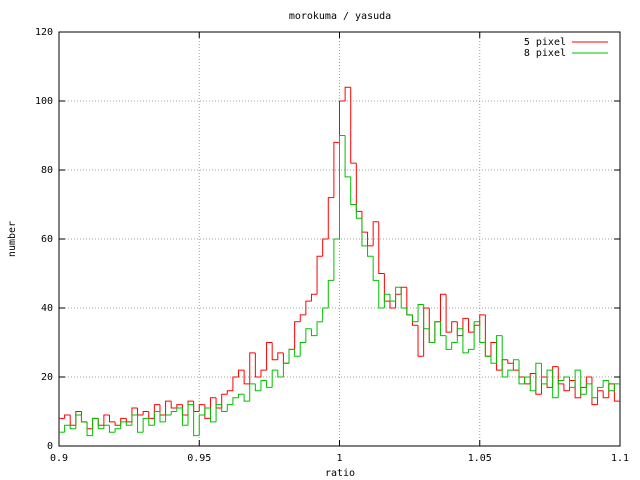 Image resolution: width=640 pixels, height=480 pixels. What do you see at coordinates (545, 53) in the screenshot?
I see `legend-label: 8 pixel` at bounding box center [545, 53].